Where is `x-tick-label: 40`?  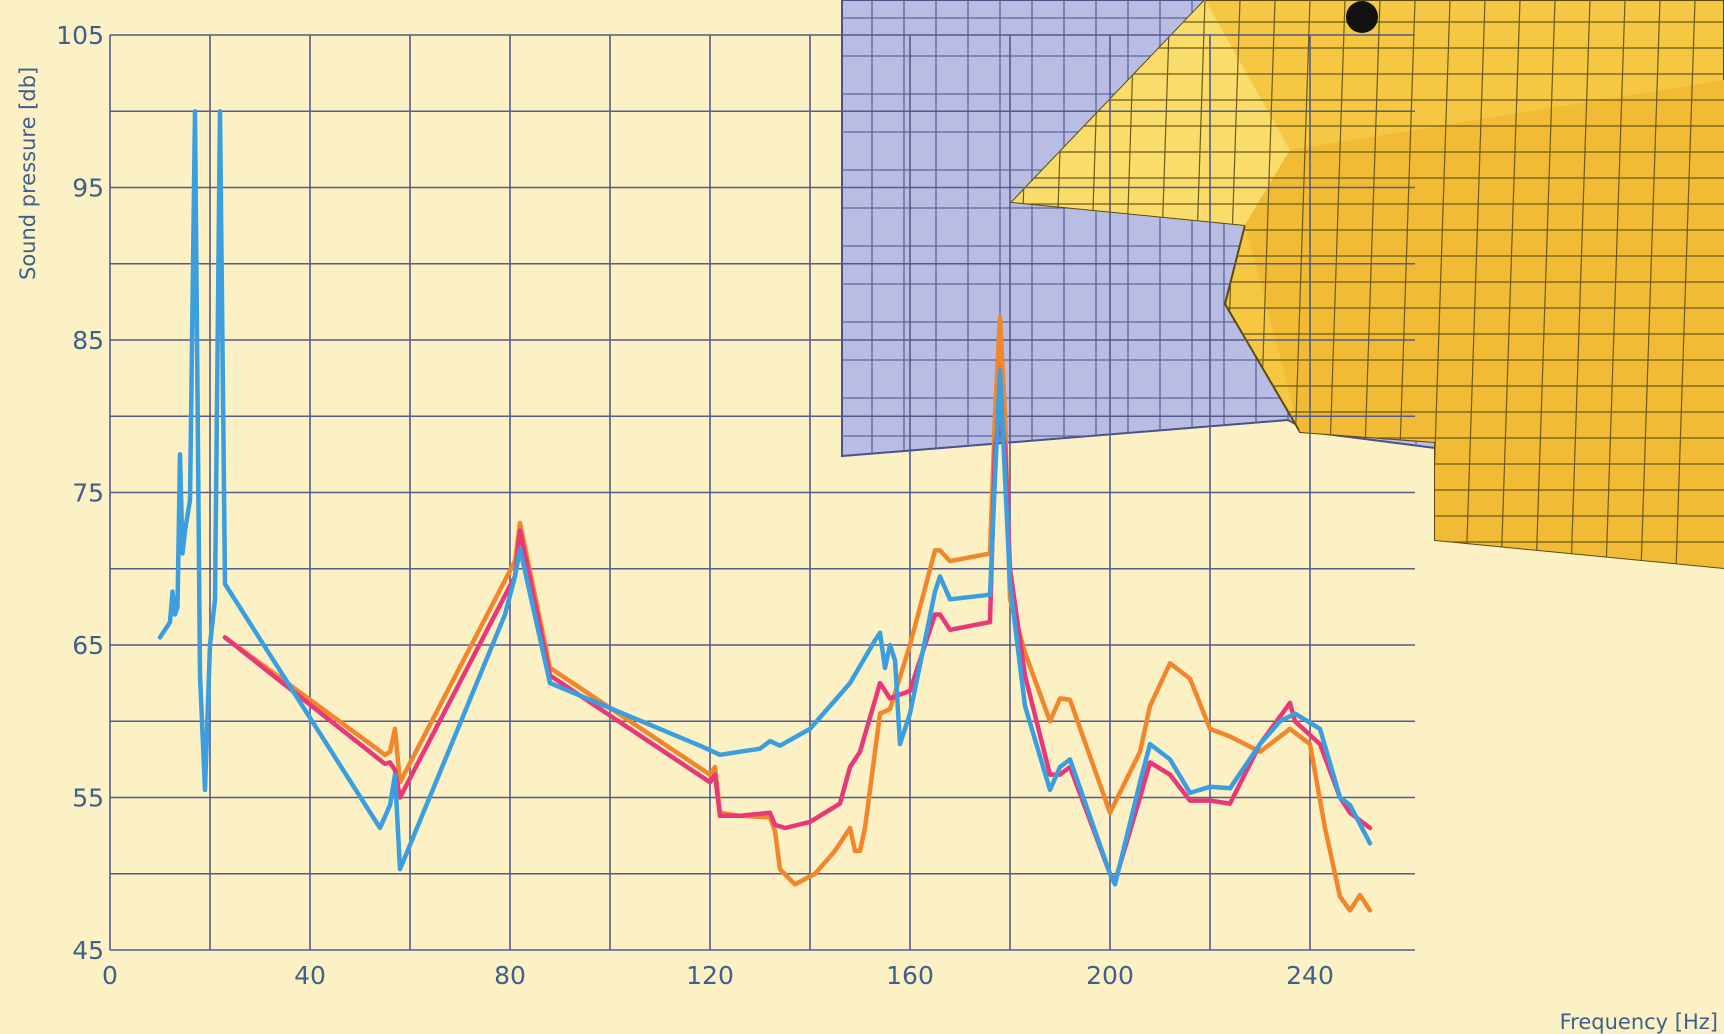
x-tick-label: 40 is located at coordinates (310, 975).